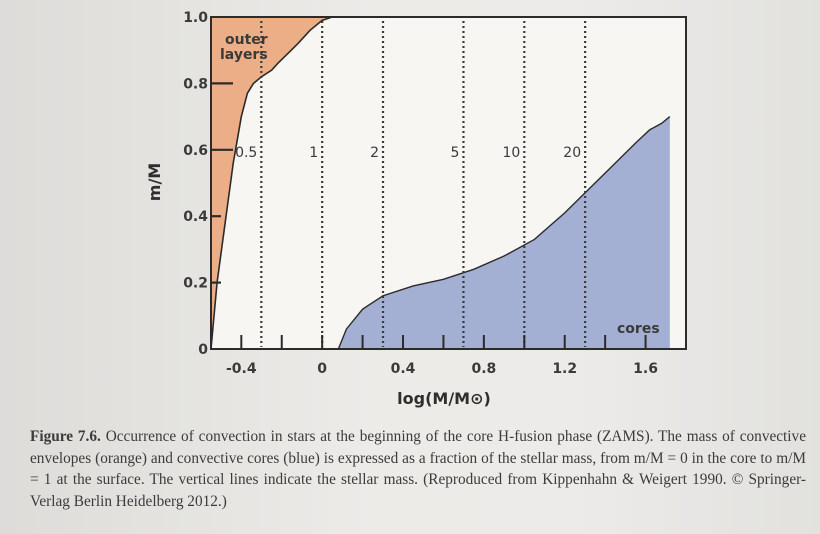  What do you see at coordinates (246, 153) in the screenshot?
I see `mass-label-0-5: 0.5` at bounding box center [246, 153].